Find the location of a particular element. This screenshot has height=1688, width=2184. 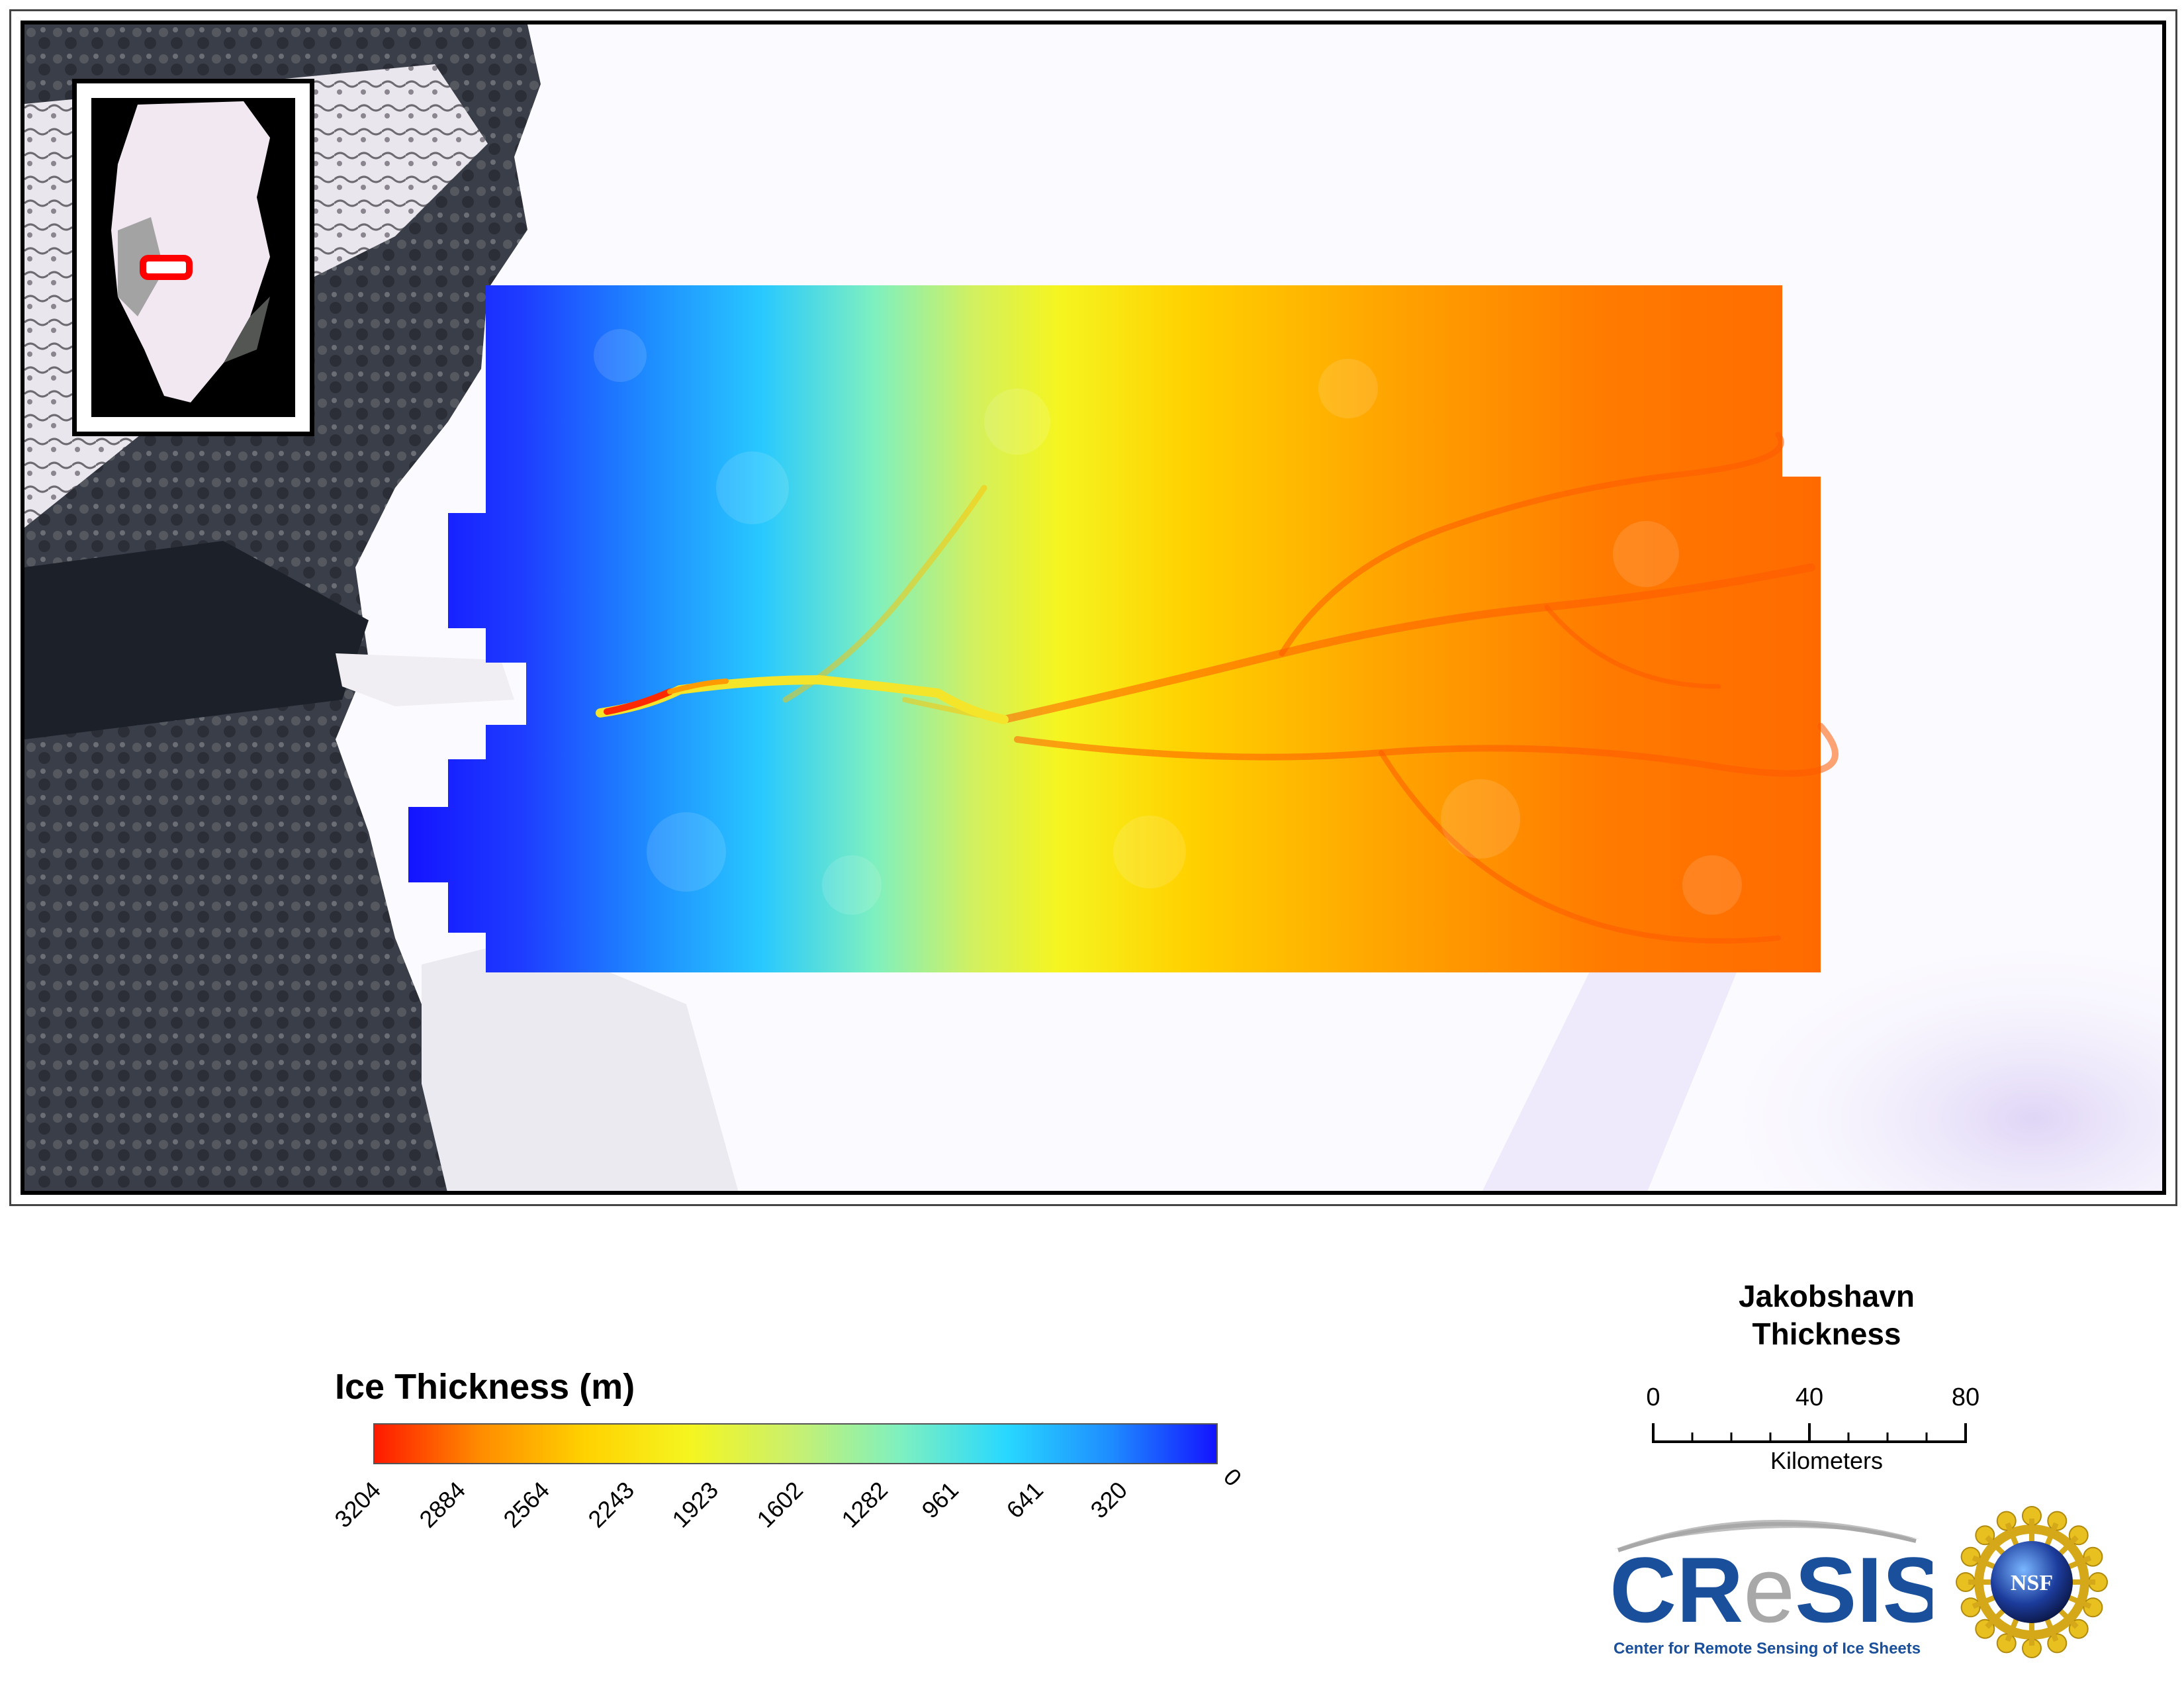

scale-label-0: 0 is located at coordinates (1653, 1397).